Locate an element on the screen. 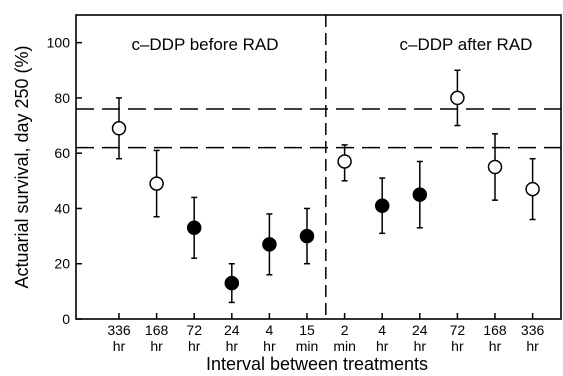 The height and width of the screenshot is (376, 563). x-axis-title: Interval between treatments is located at coordinates (317, 364).